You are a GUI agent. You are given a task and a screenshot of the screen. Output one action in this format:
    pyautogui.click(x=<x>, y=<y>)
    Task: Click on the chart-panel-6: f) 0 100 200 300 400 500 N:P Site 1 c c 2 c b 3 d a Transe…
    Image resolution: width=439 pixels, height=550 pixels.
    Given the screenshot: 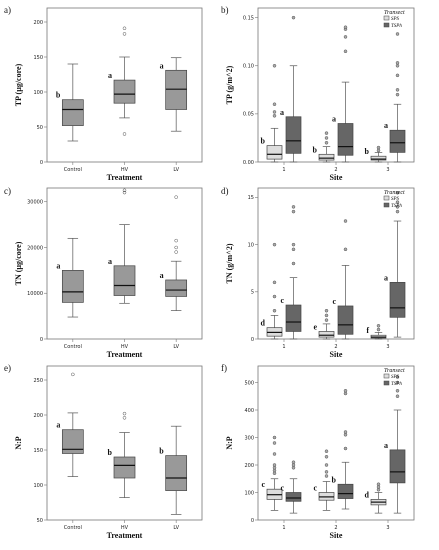 What is the action you would take?
    pyautogui.click(x=318, y=451)
    